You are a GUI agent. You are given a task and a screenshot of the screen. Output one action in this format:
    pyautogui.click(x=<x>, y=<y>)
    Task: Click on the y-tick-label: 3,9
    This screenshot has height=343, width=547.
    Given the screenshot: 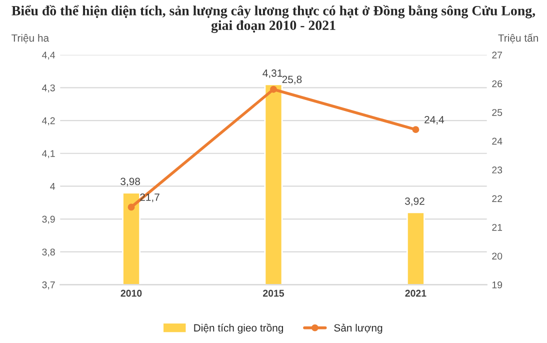 What is the action you would take?
    pyautogui.click(x=48, y=220)
    